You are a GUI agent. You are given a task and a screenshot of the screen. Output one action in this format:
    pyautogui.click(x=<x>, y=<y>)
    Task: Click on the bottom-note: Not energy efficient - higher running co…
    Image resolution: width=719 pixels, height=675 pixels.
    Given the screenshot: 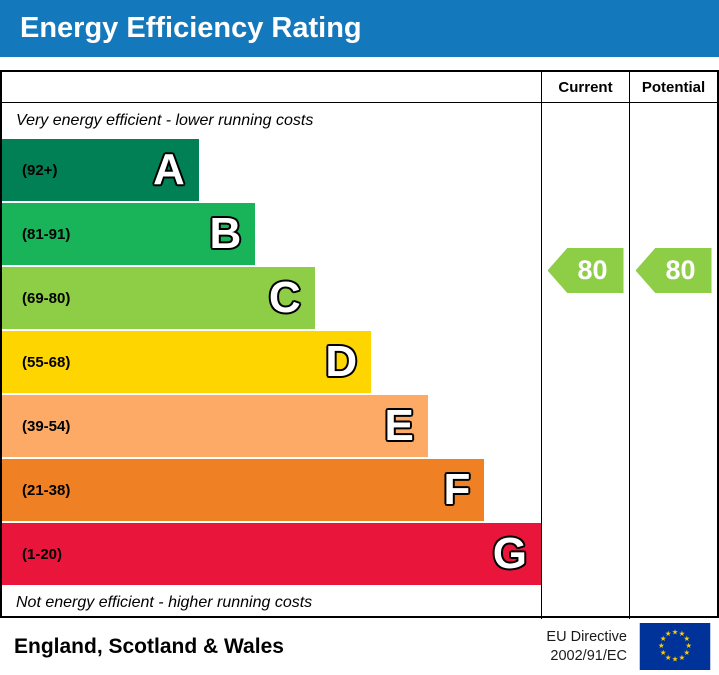 What is the action you would take?
    pyautogui.click(x=164, y=602)
    